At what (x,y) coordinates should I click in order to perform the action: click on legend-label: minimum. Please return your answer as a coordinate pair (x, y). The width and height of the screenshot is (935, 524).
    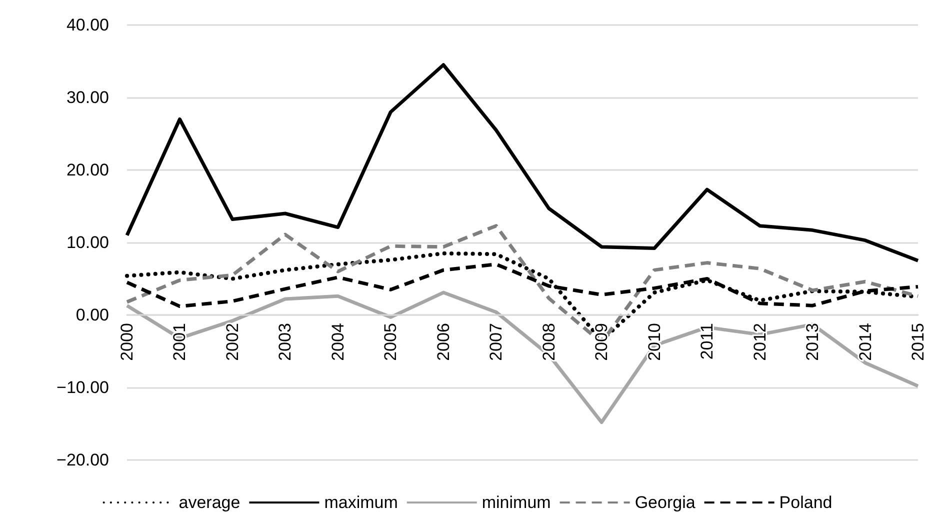
    Looking at the image, I should click on (516, 502).